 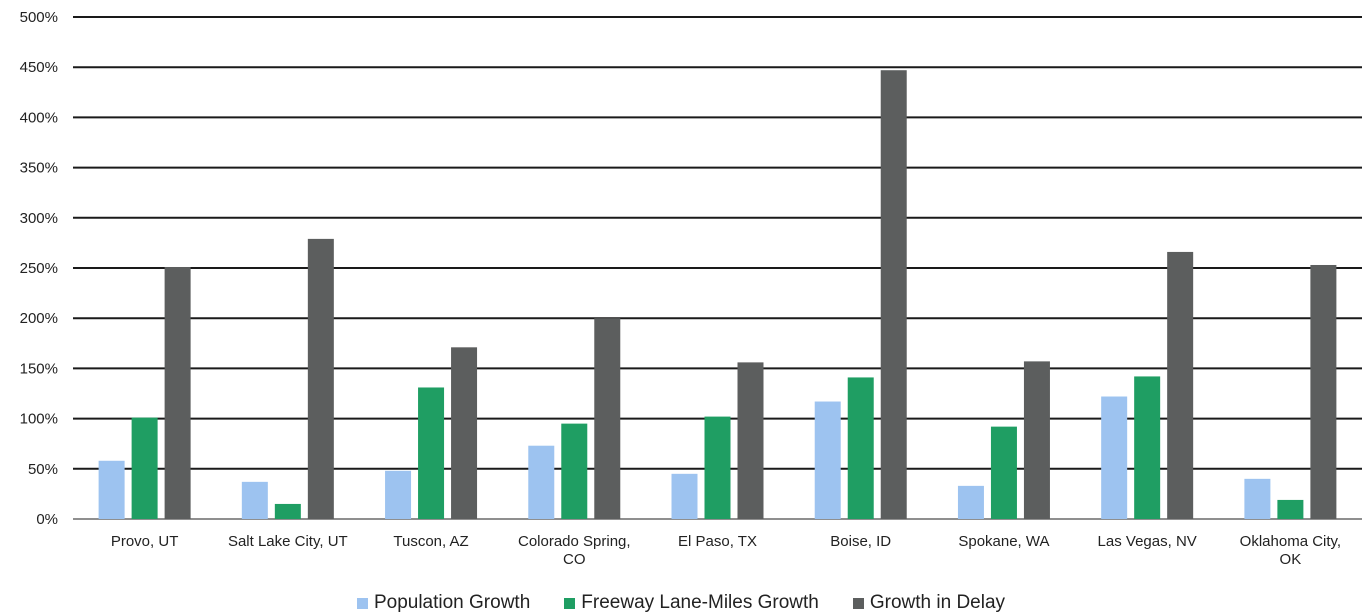 I want to click on y-tick-label: 450%, so click(x=39, y=67).